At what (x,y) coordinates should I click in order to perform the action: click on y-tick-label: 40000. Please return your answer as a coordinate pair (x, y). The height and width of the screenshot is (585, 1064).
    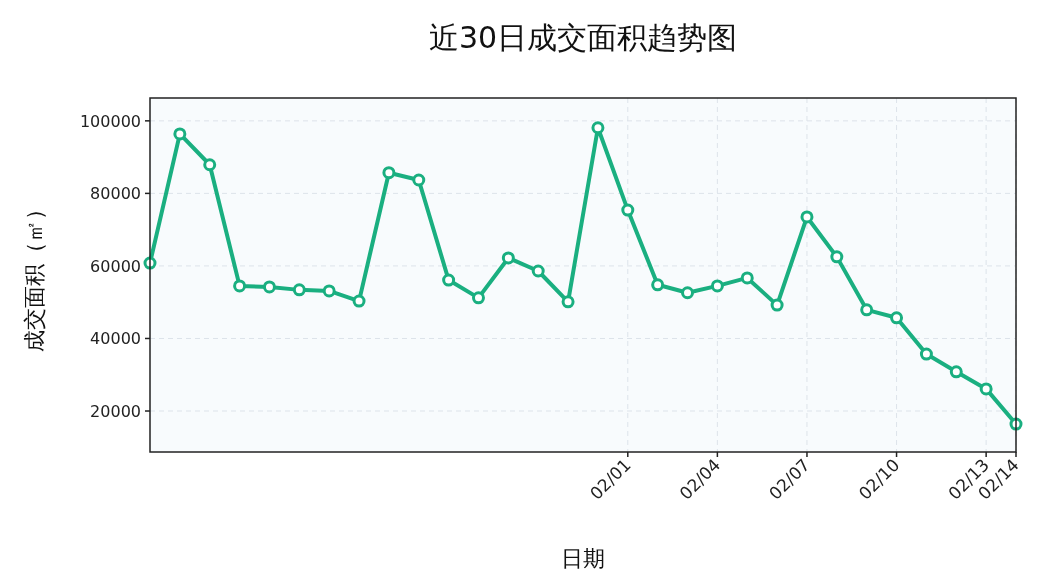
    Looking at the image, I should click on (115, 339).